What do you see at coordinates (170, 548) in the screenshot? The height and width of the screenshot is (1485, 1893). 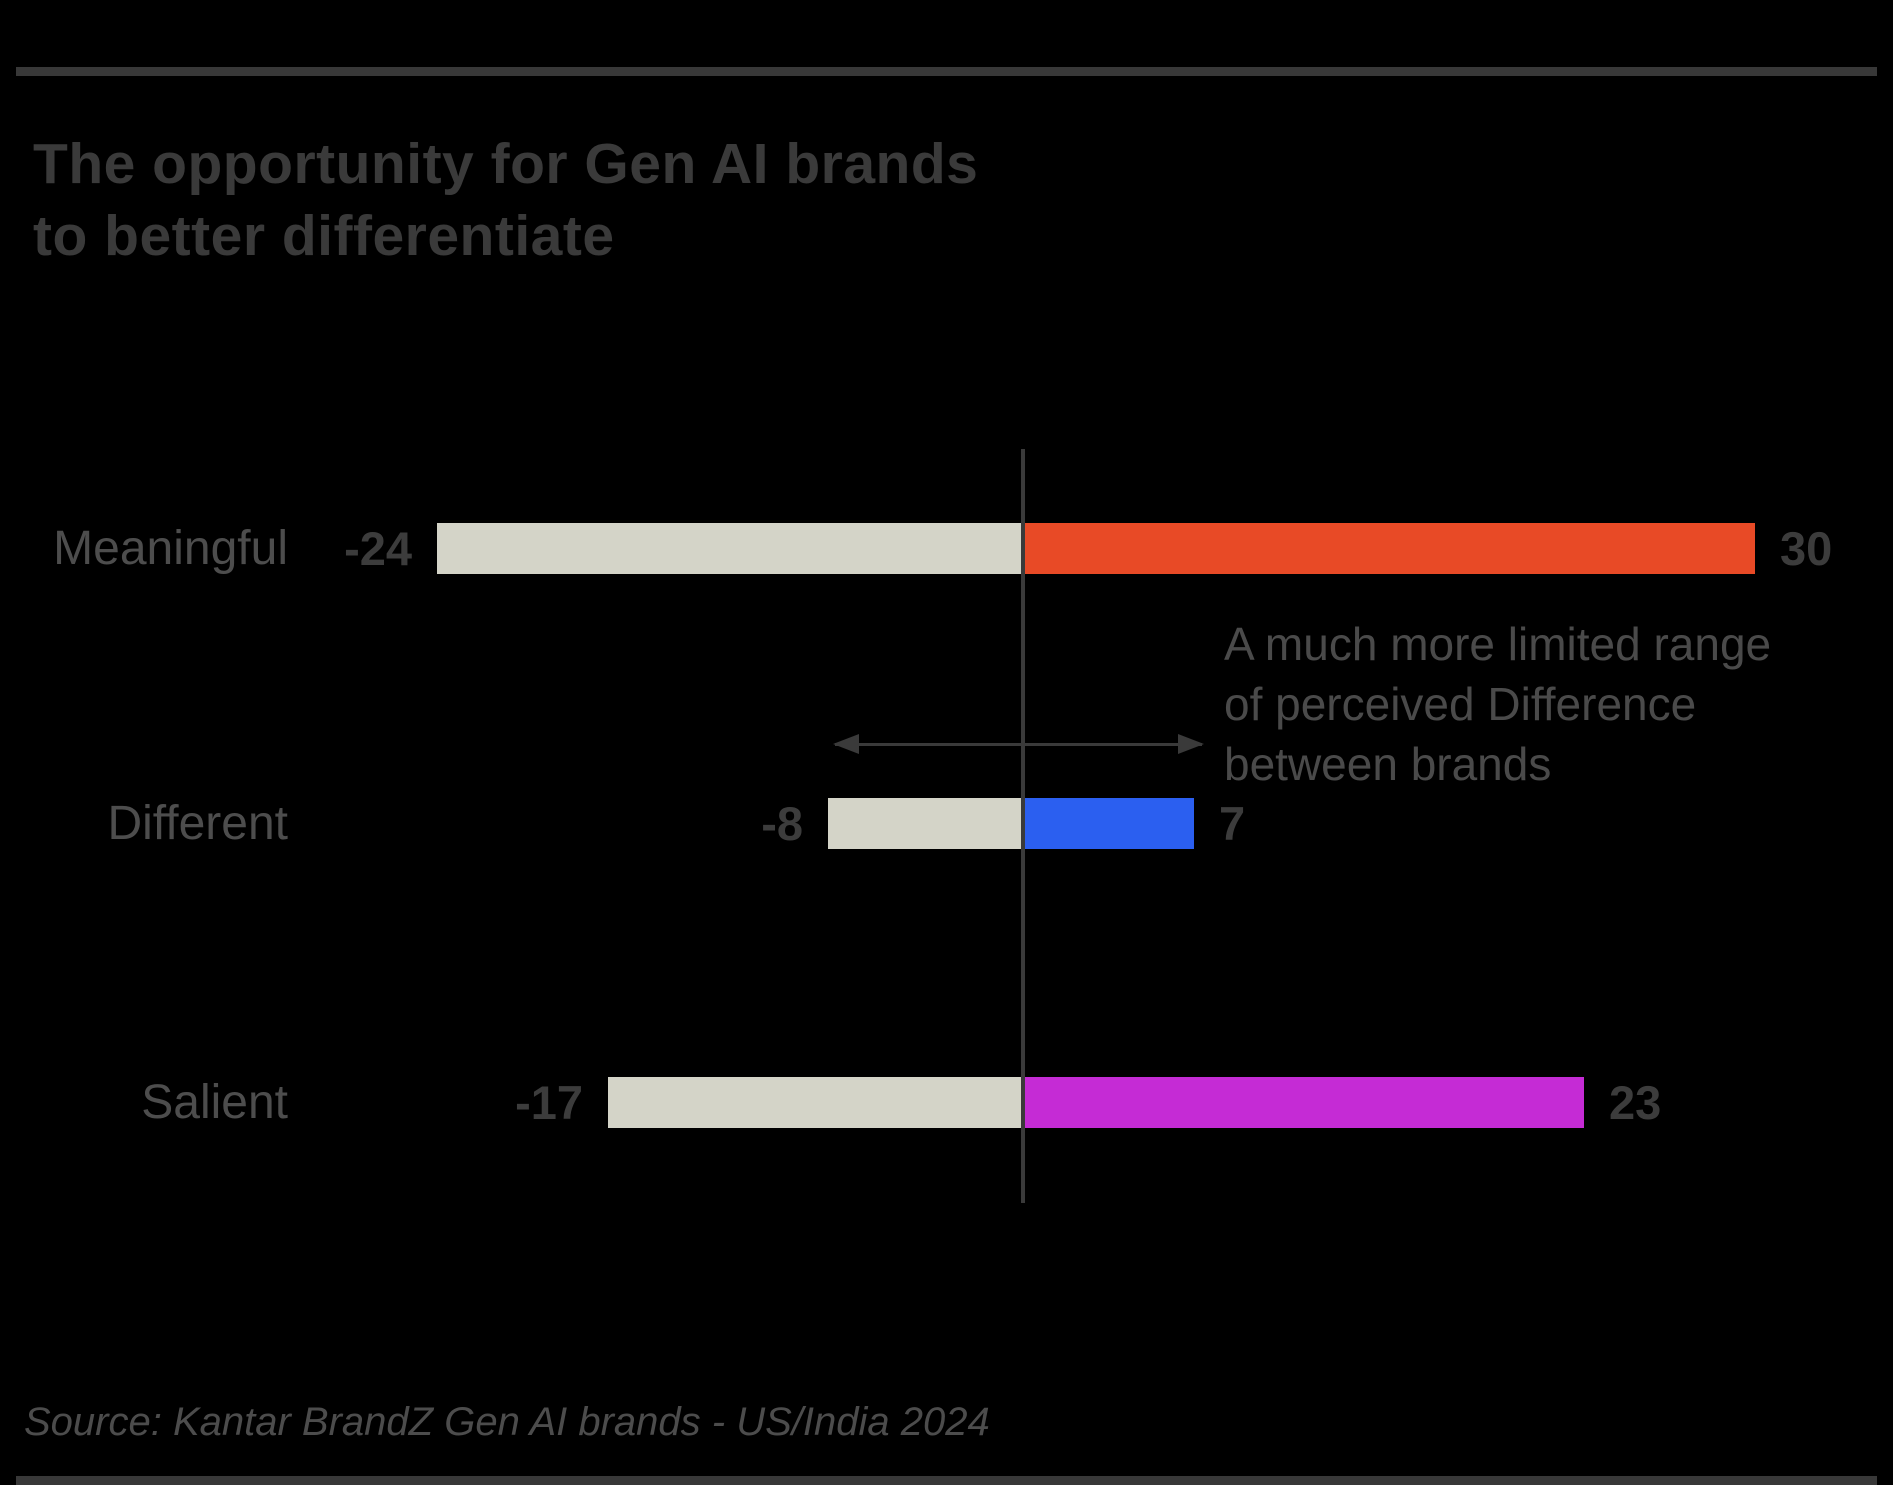 I see `category-label: Meaningful` at bounding box center [170, 548].